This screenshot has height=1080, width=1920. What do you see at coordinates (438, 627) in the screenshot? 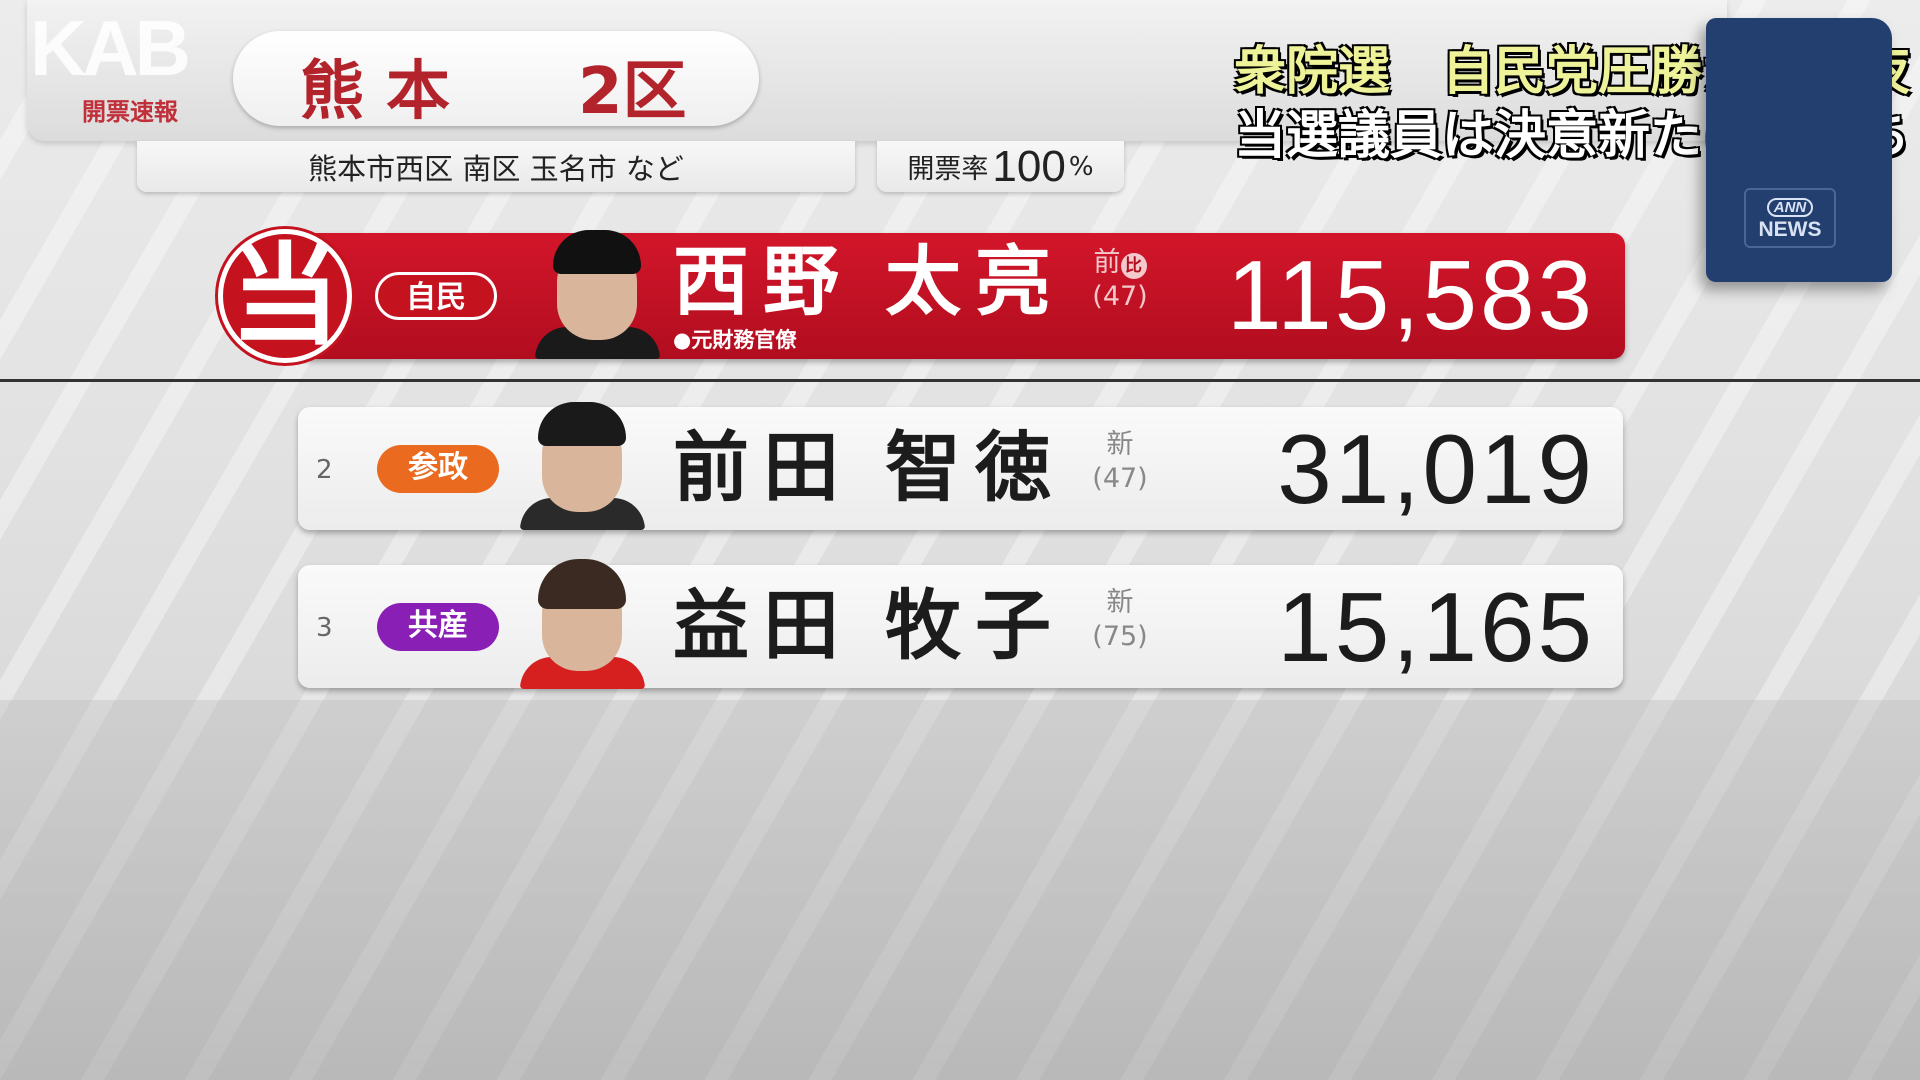
I see `party-badge: 共産` at bounding box center [438, 627].